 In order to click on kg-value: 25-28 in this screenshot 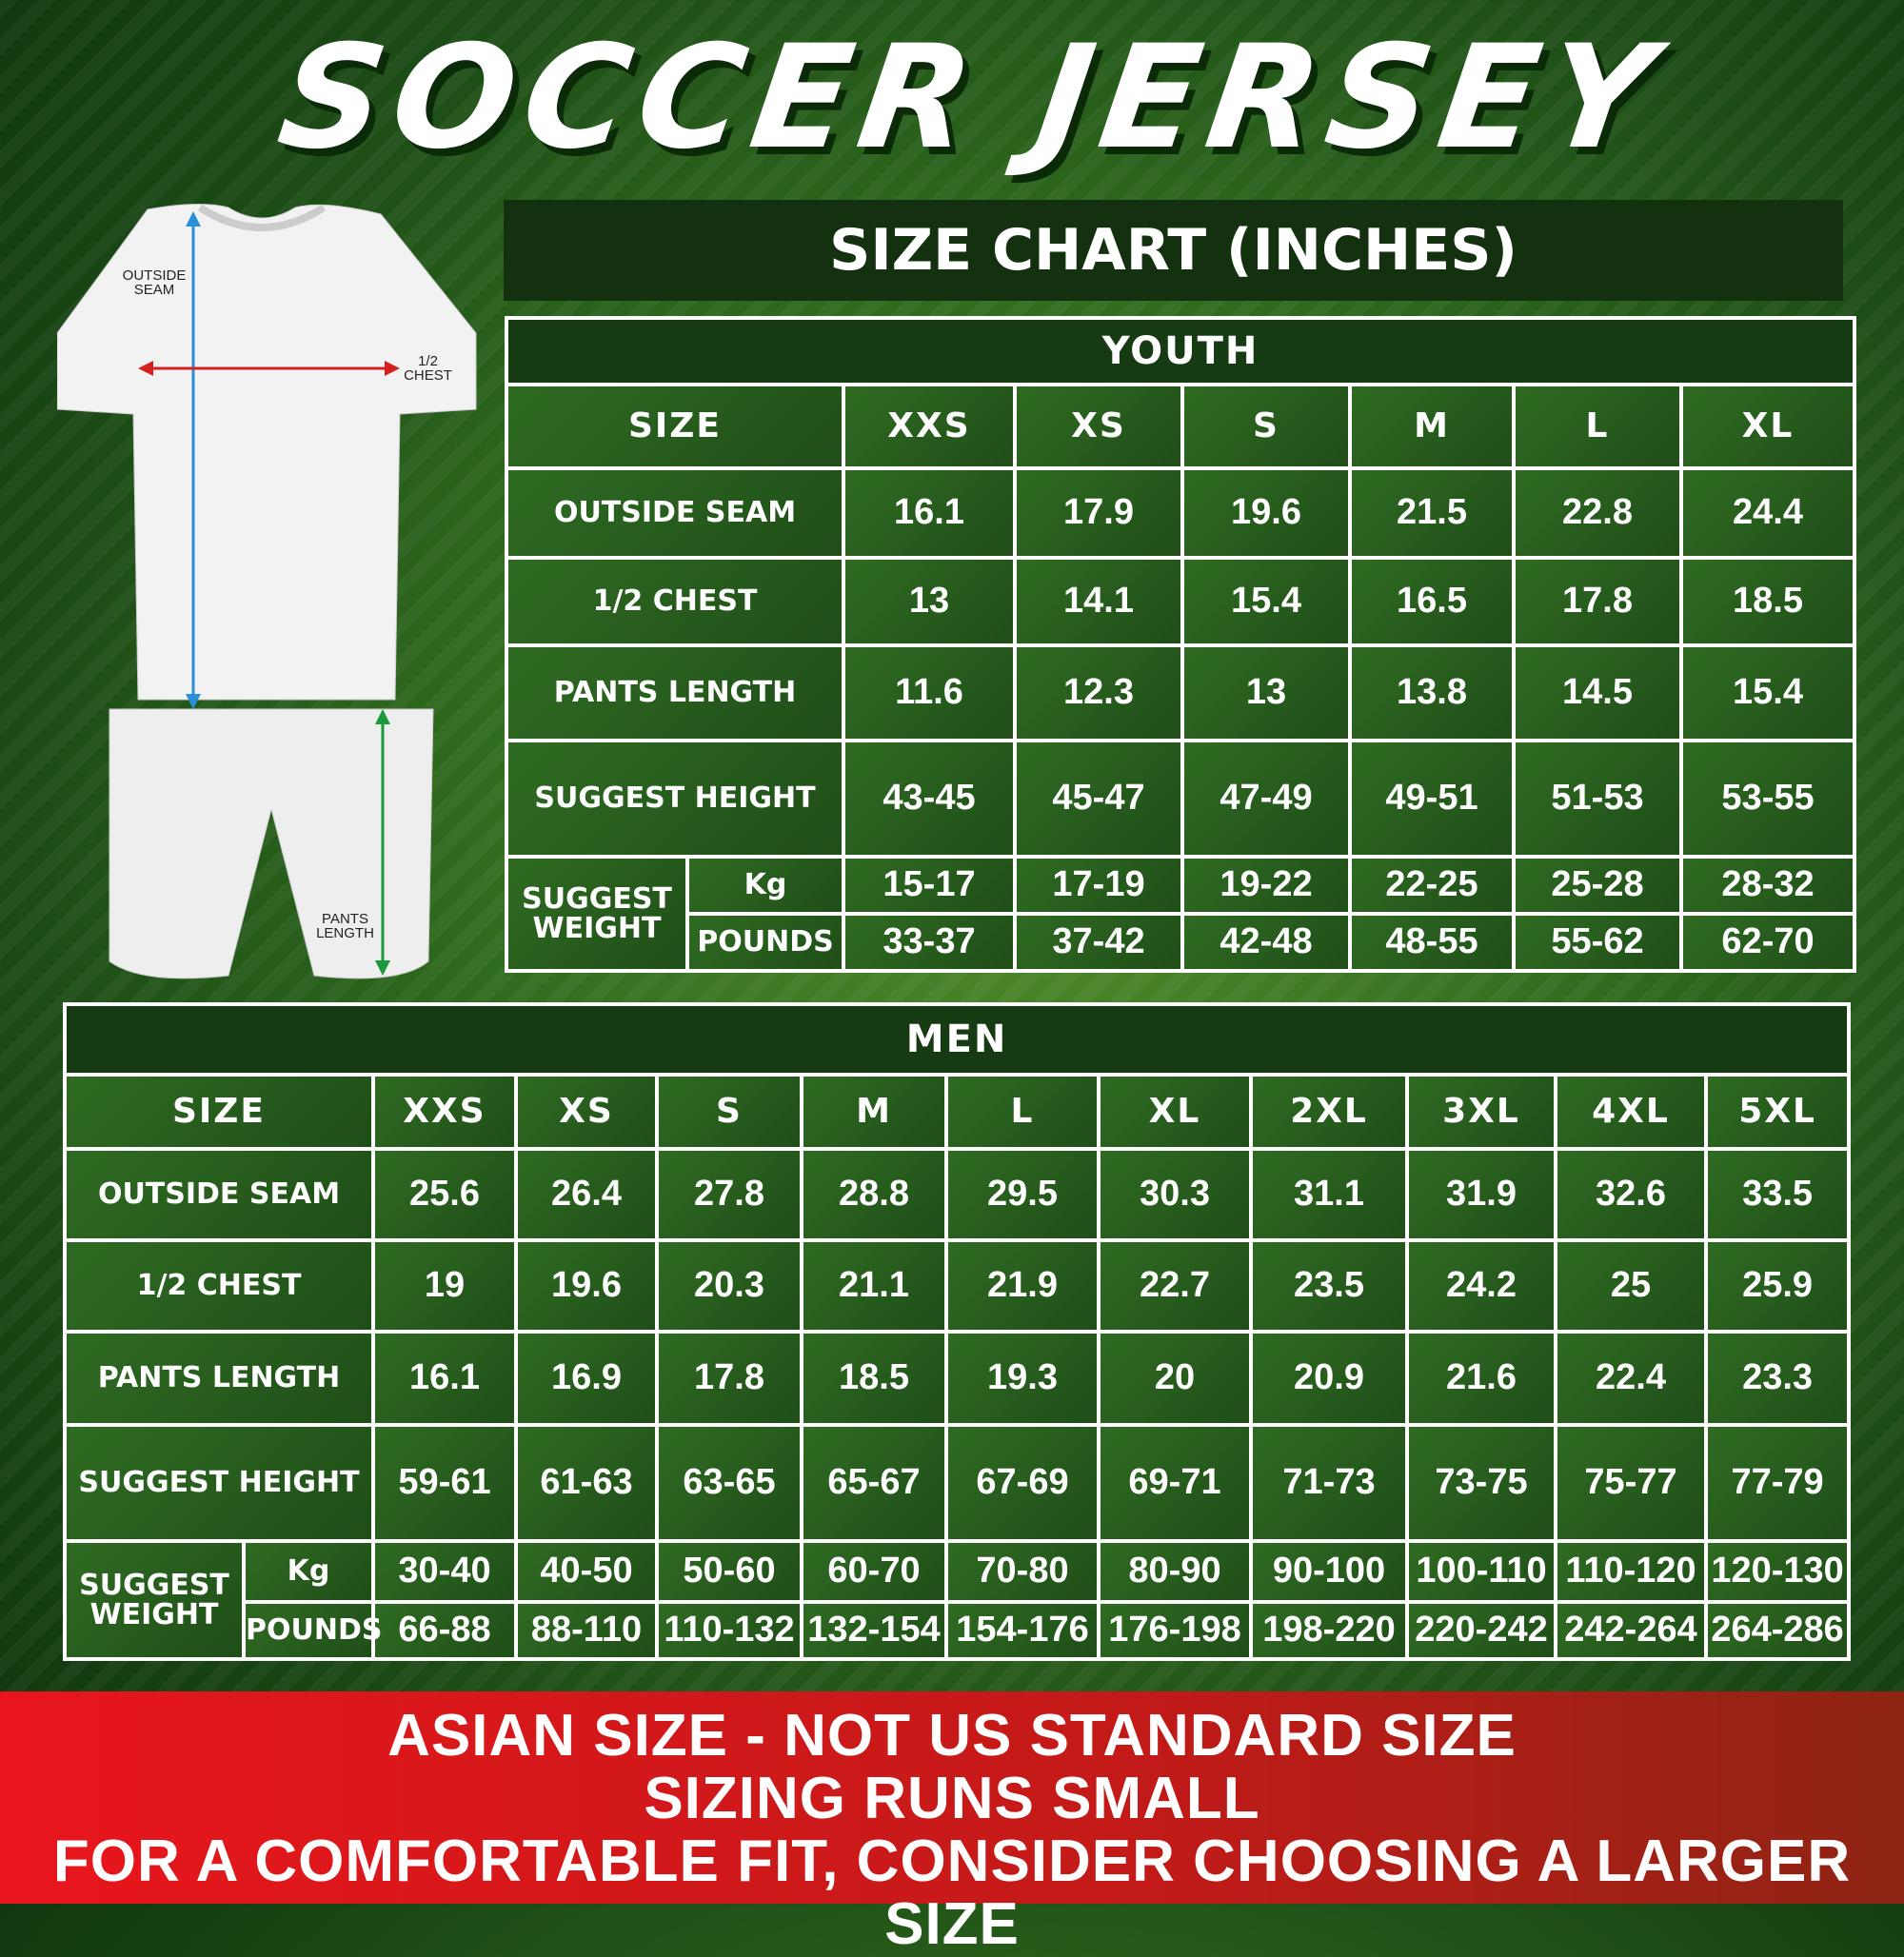, I will do `click(1597, 885)`.